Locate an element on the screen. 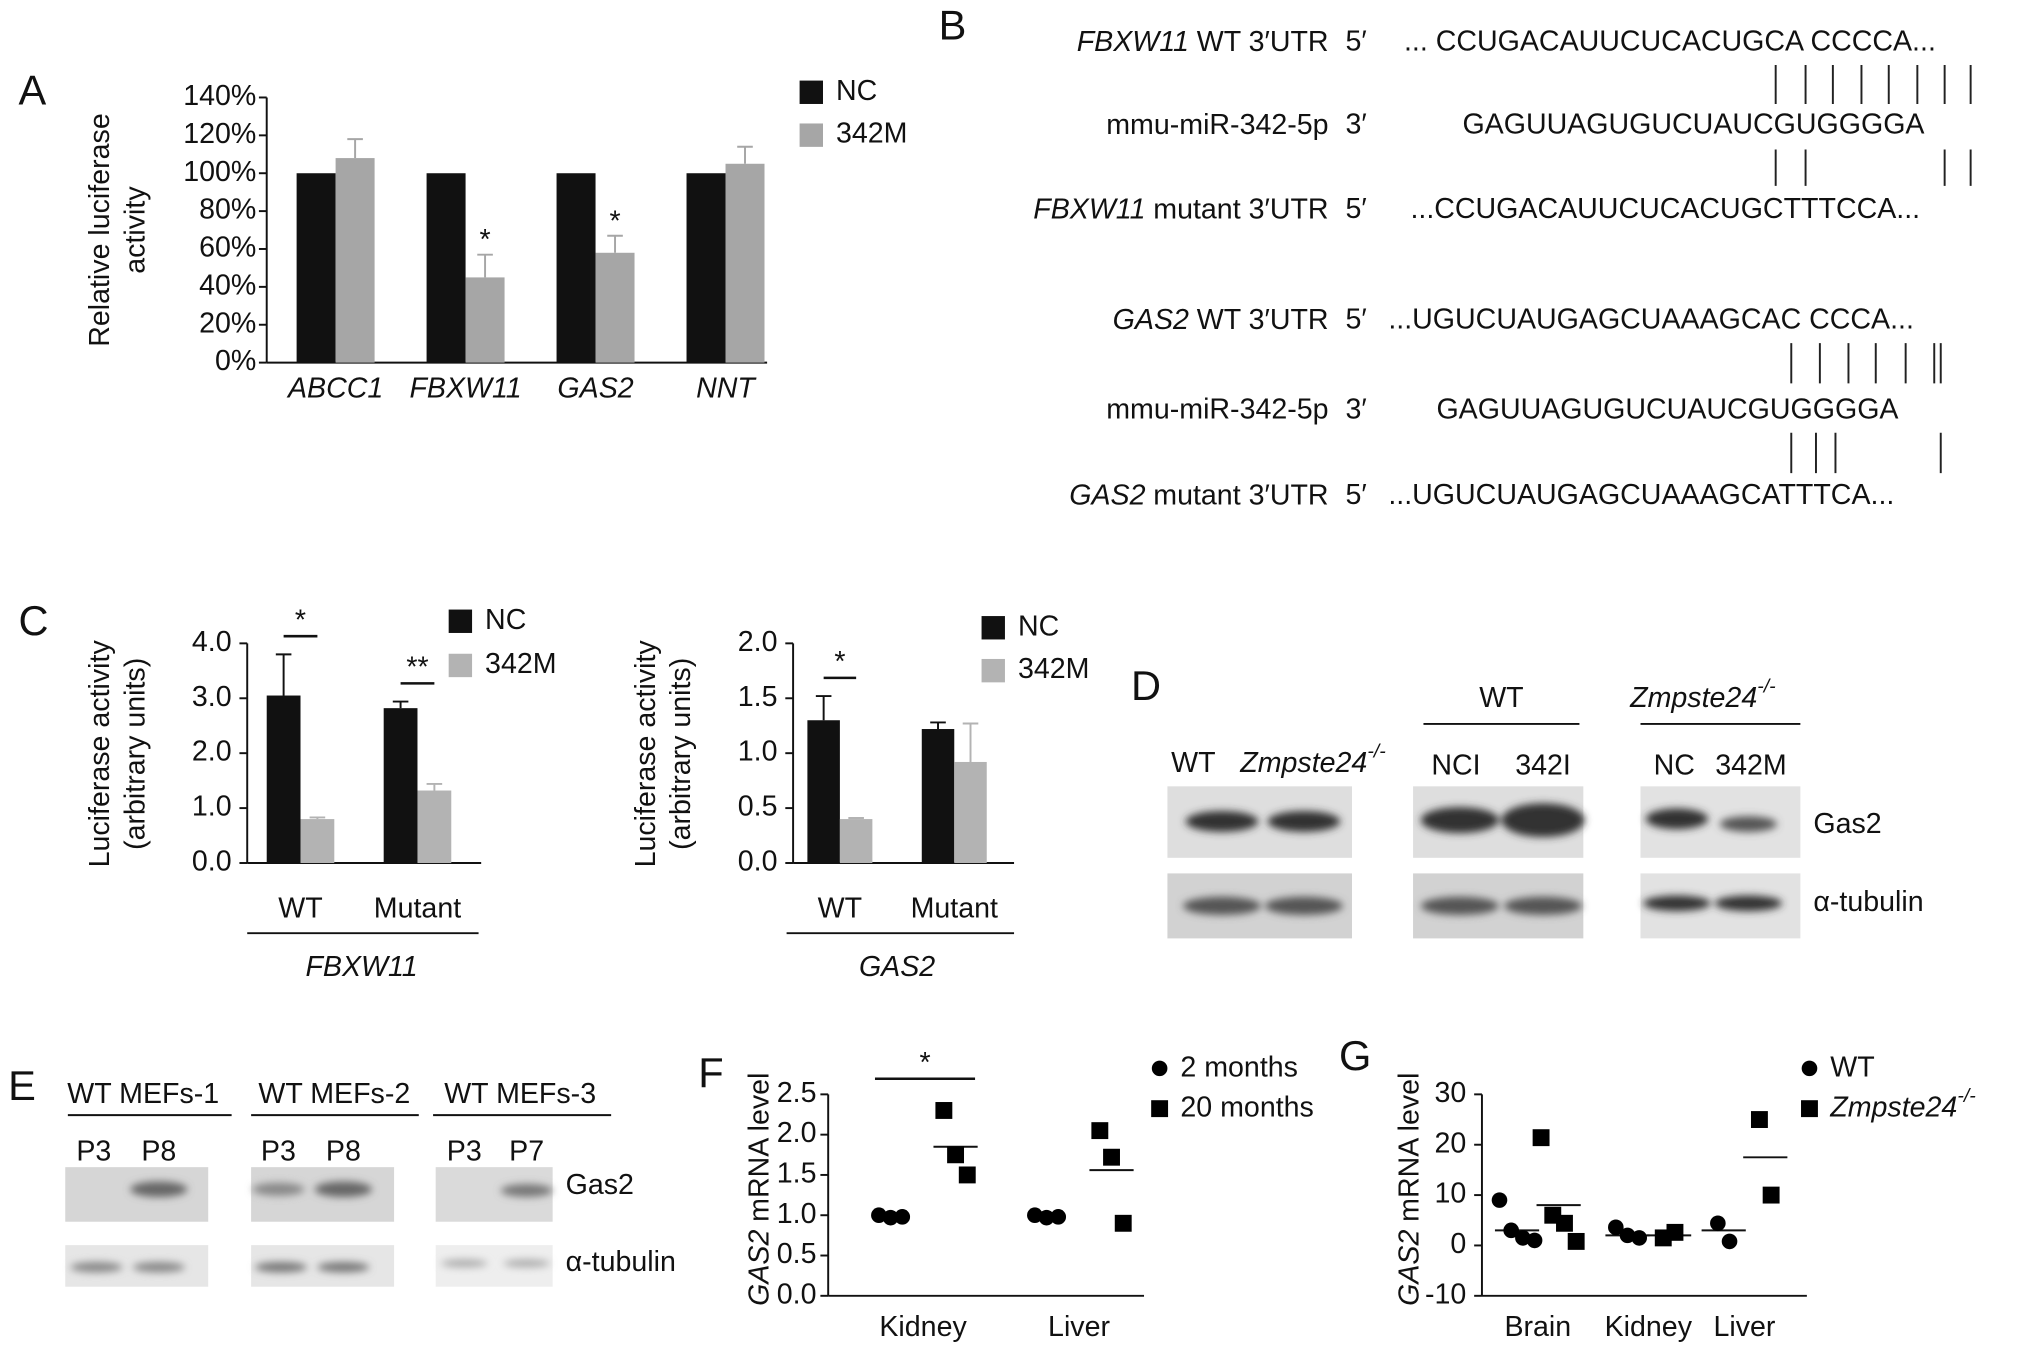  x-tick-label: Kidney is located at coordinates (1649, 1327).